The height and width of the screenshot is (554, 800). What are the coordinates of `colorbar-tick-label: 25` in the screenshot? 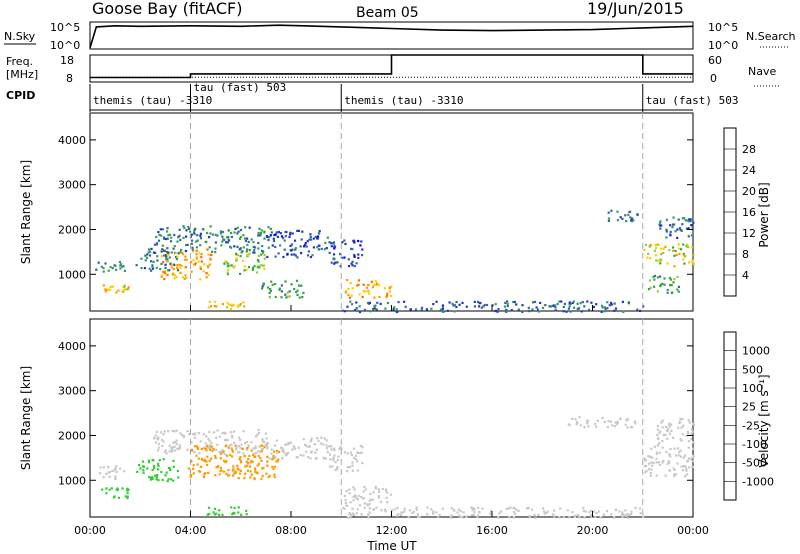 It's located at (749, 407).